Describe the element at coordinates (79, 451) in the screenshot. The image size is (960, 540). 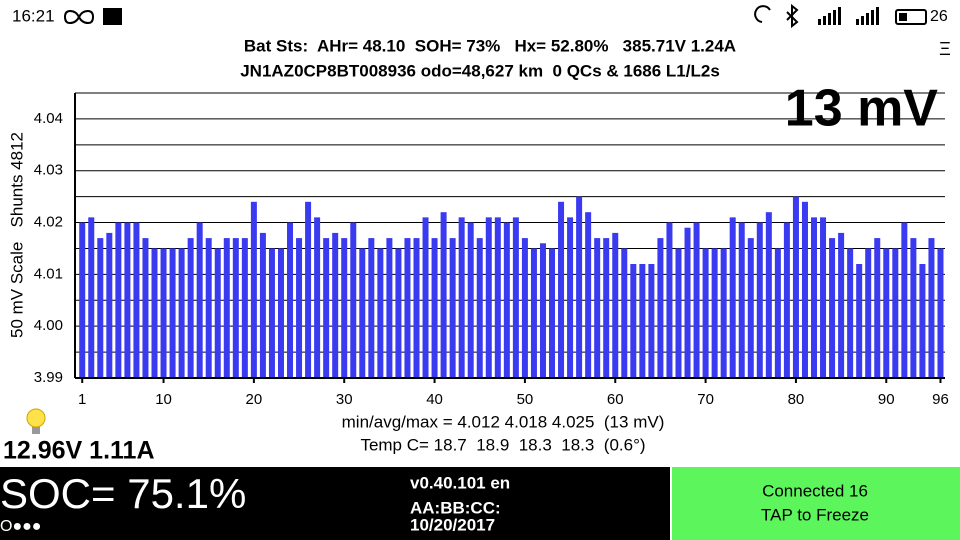
I see `readout: 12.96V 1.11A` at that location.